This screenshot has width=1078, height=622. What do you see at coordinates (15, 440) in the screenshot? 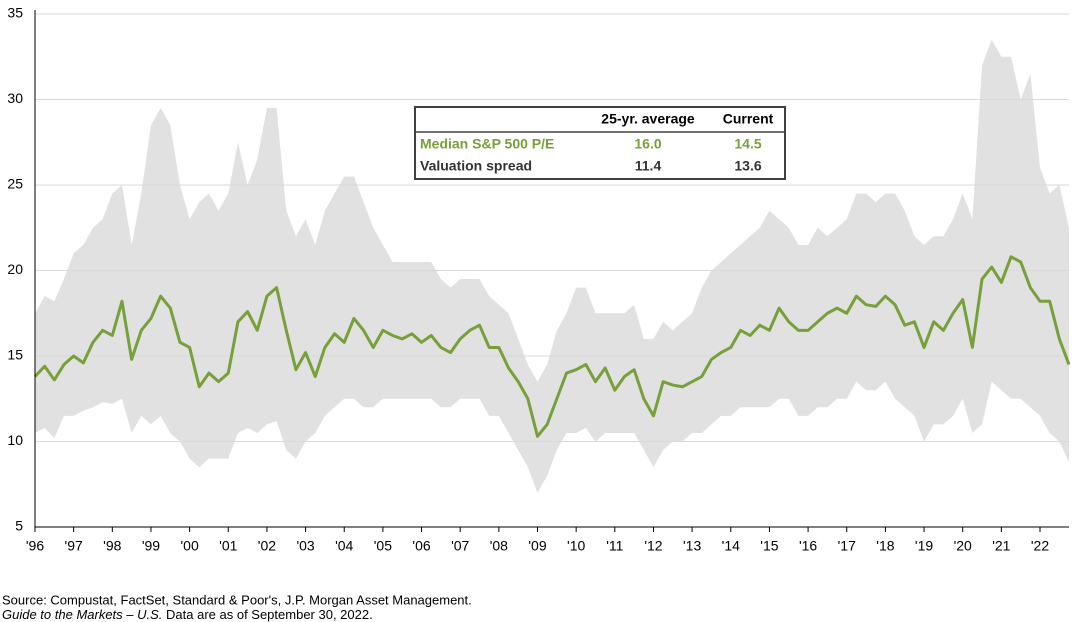
I see `y-tick-label: 10` at bounding box center [15, 440].